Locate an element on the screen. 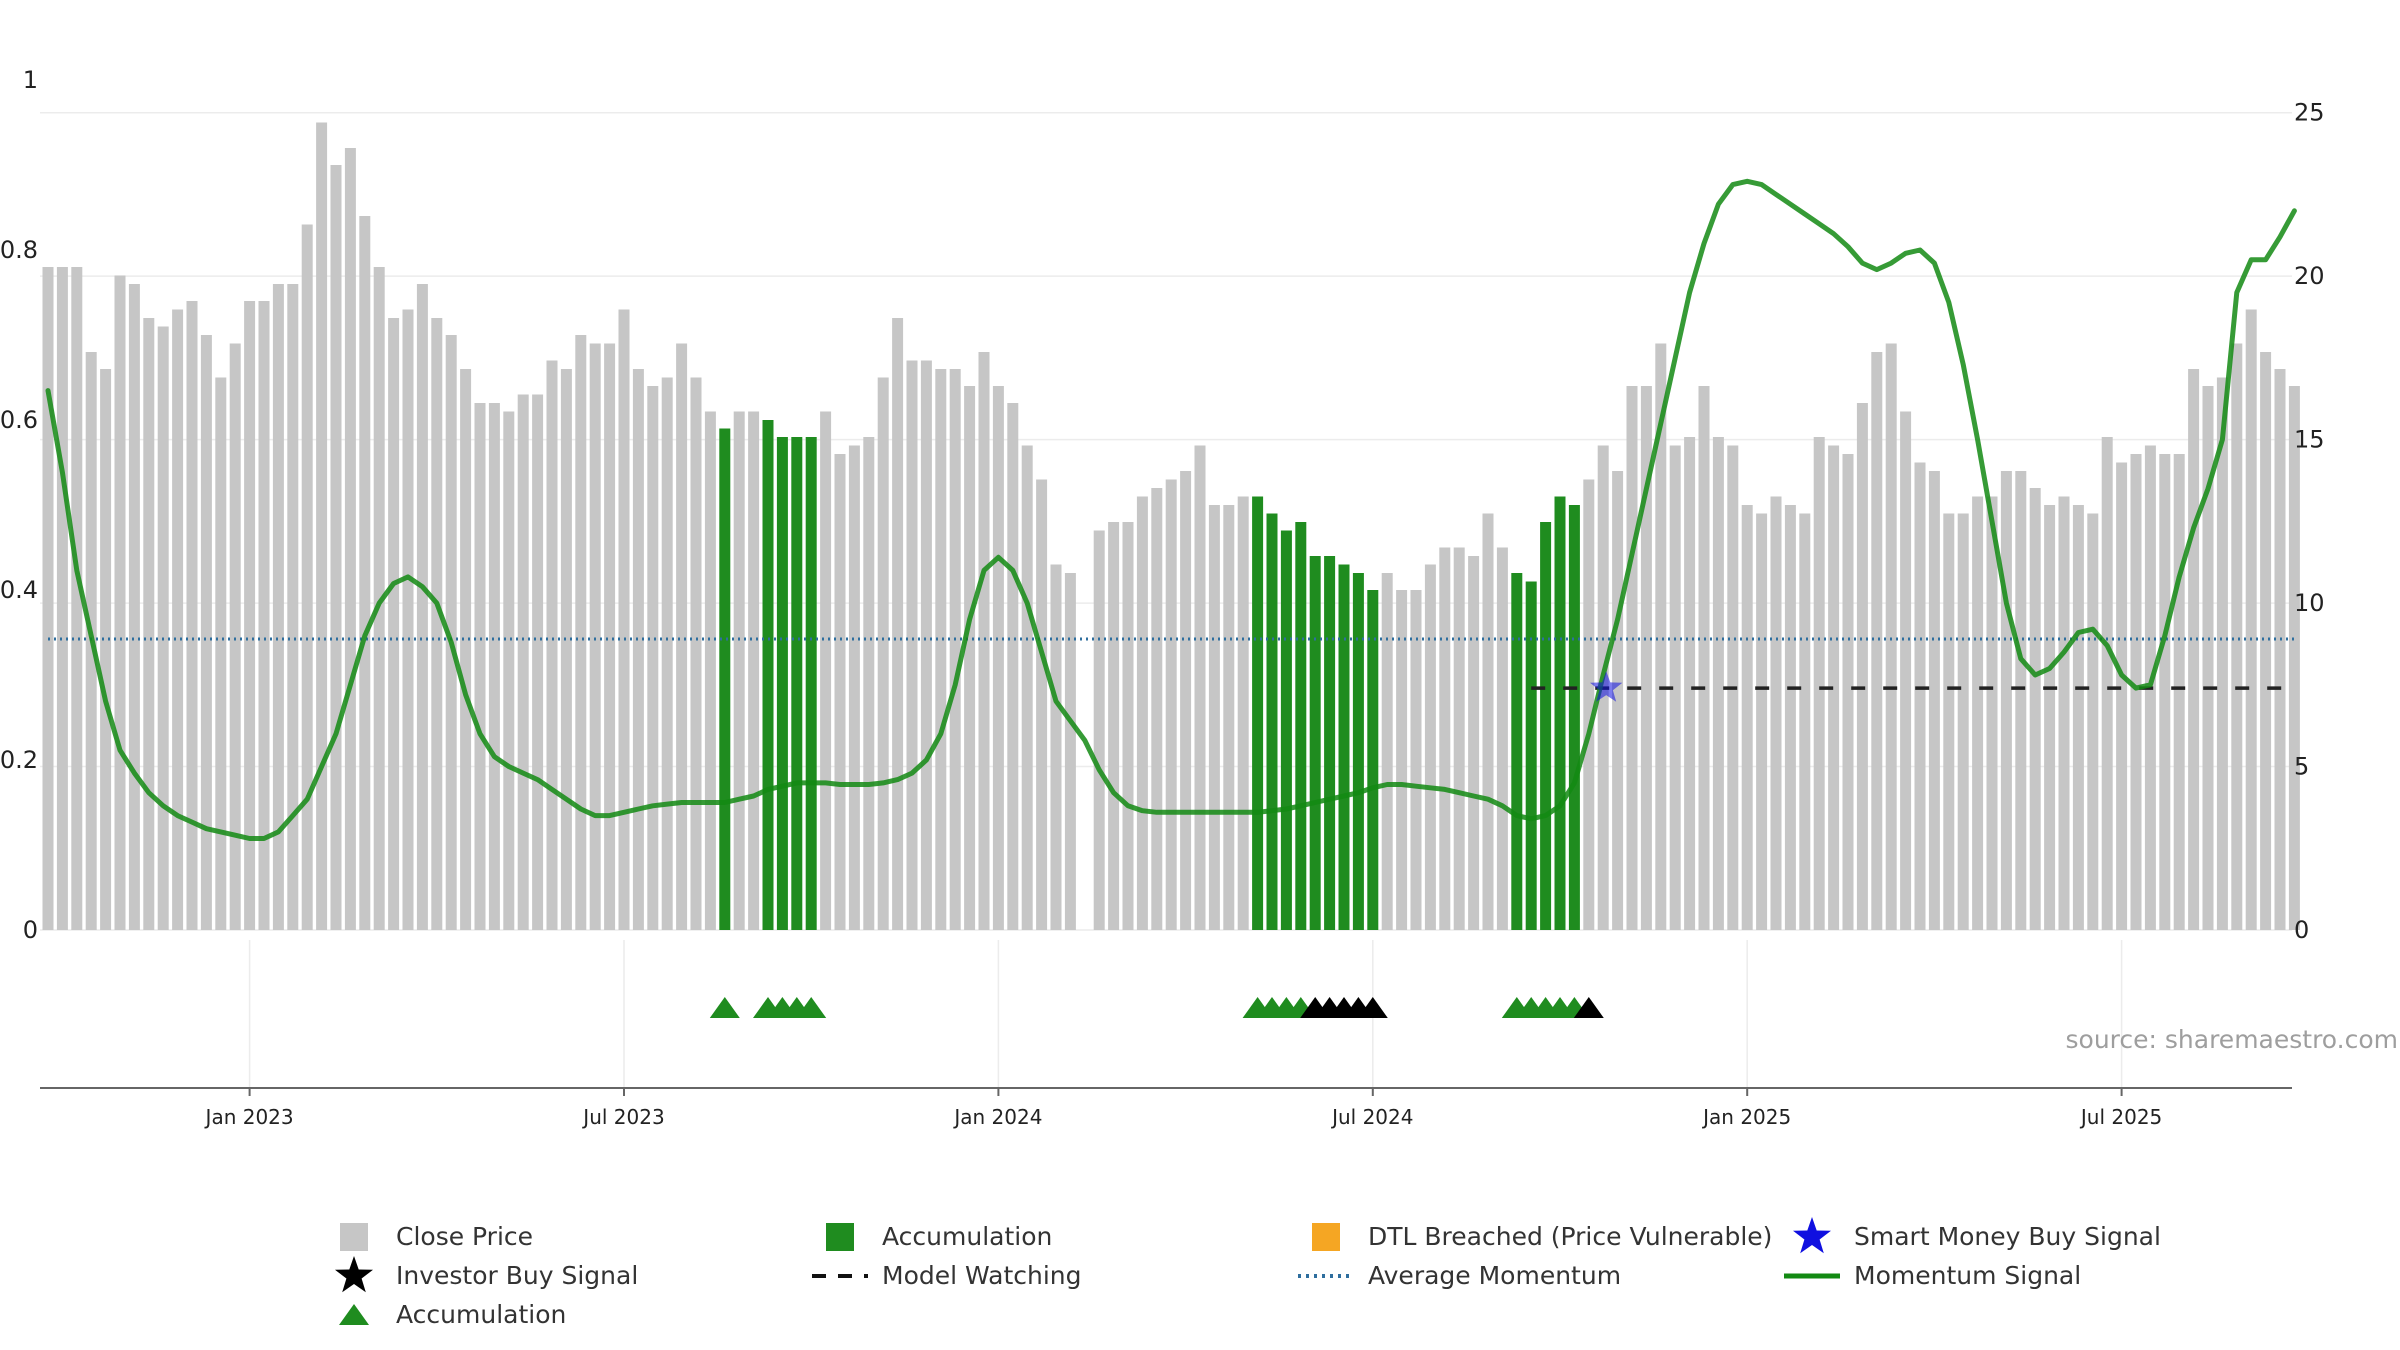 The width and height of the screenshot is (2400, 1350). legend-item: Close Price is located at coordinates (436, 1236).